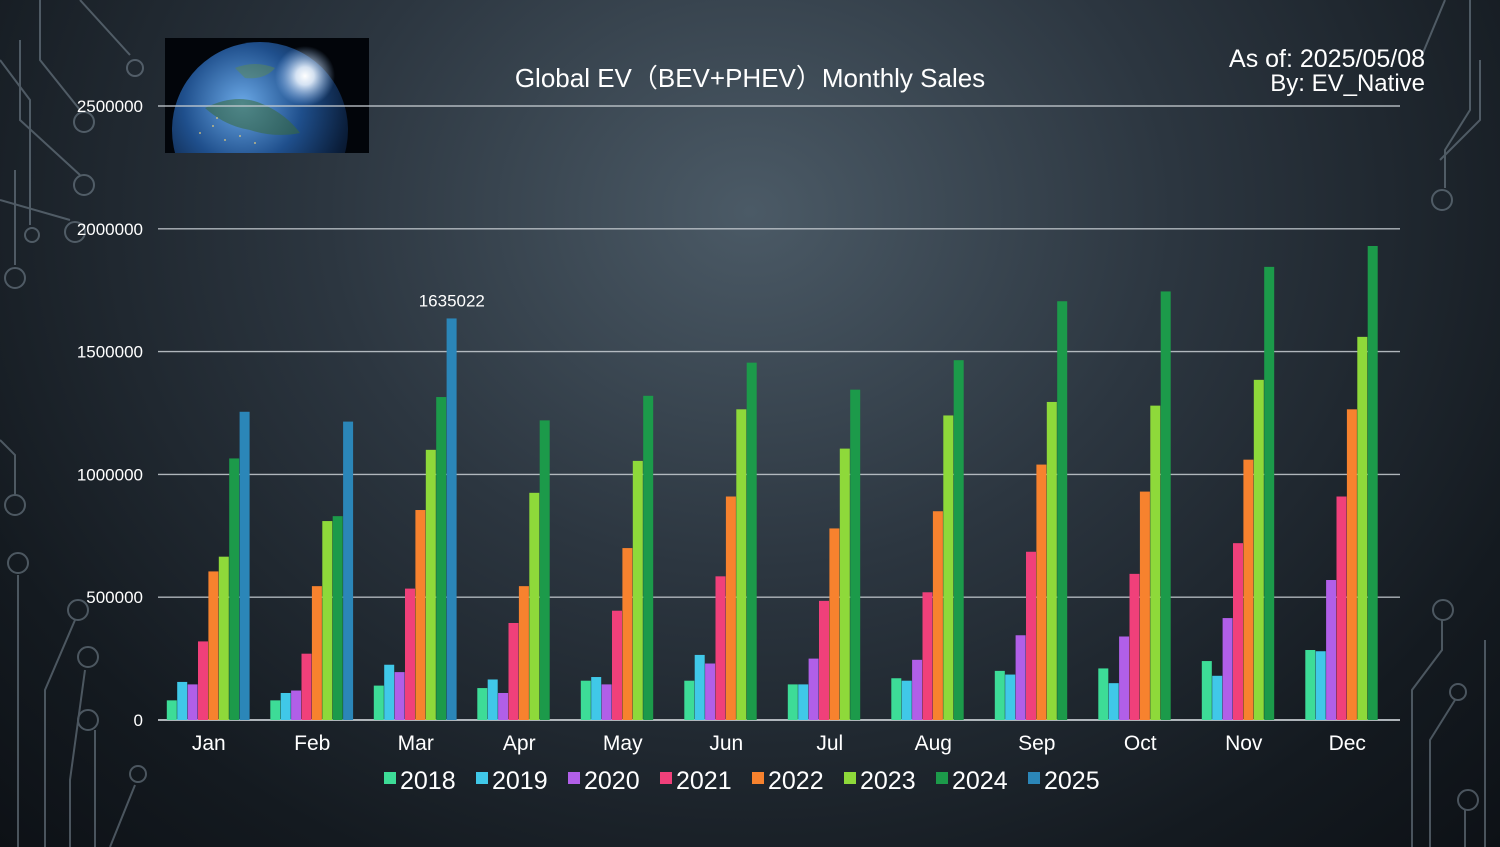  Describe the element at coordinates (917, 689) in the screenshot. I see `bar-aug-2020` at that location.